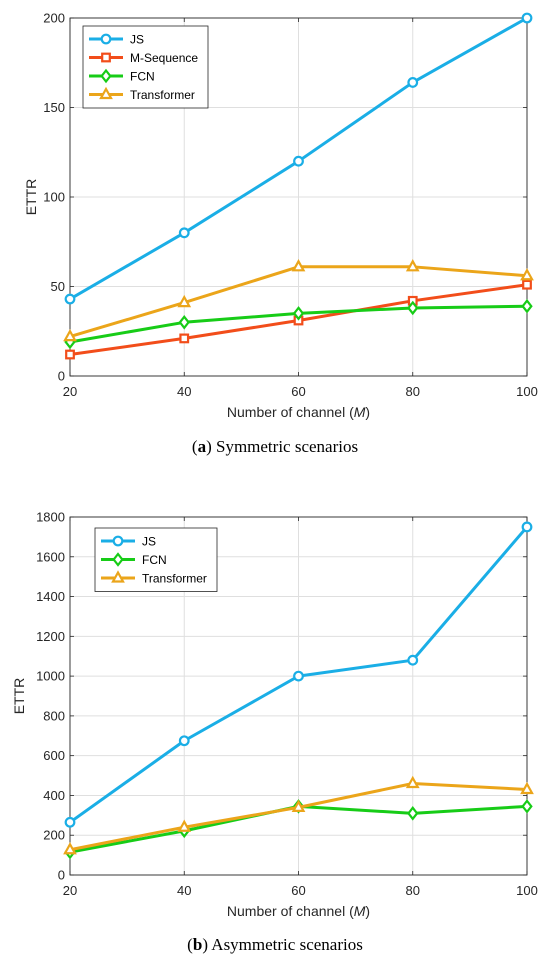  What do you see at coordinates (54, 107) in the screenshot?
I see `y-tick-label: 150` at bounding box center [54, 107].